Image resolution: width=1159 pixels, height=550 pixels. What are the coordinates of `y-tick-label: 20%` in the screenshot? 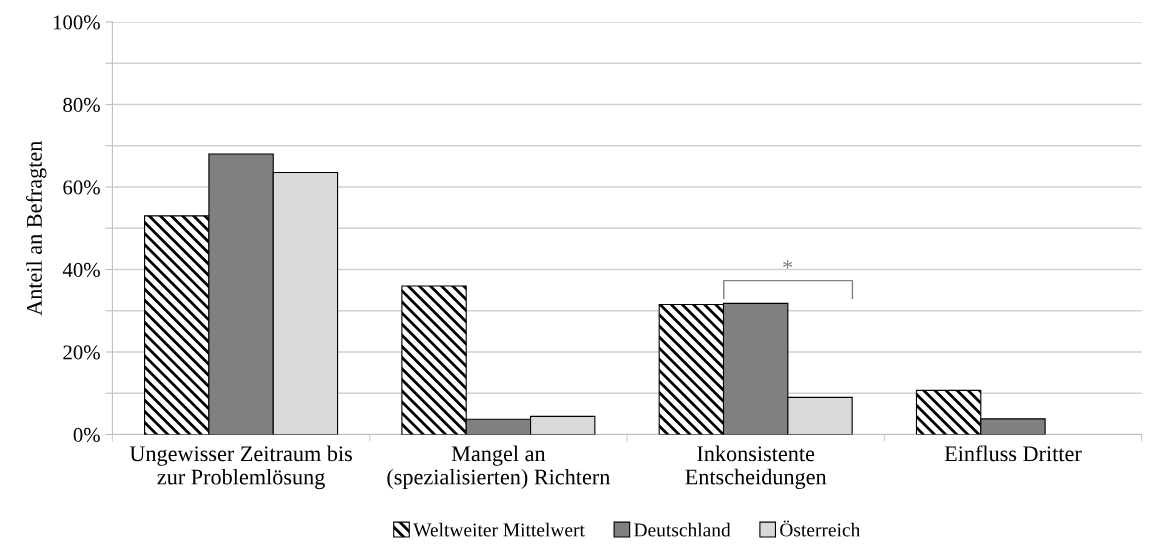 It's located at (81, 352).